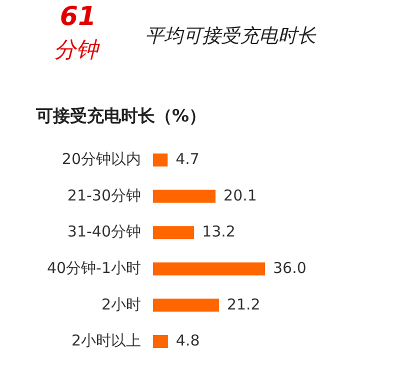 Image resolution: width=403 pixels, height=365 pixels. What do you see at coordinates (78, 17) in the screenshot?
I see `text: 61` at bounding box center [78, 17].